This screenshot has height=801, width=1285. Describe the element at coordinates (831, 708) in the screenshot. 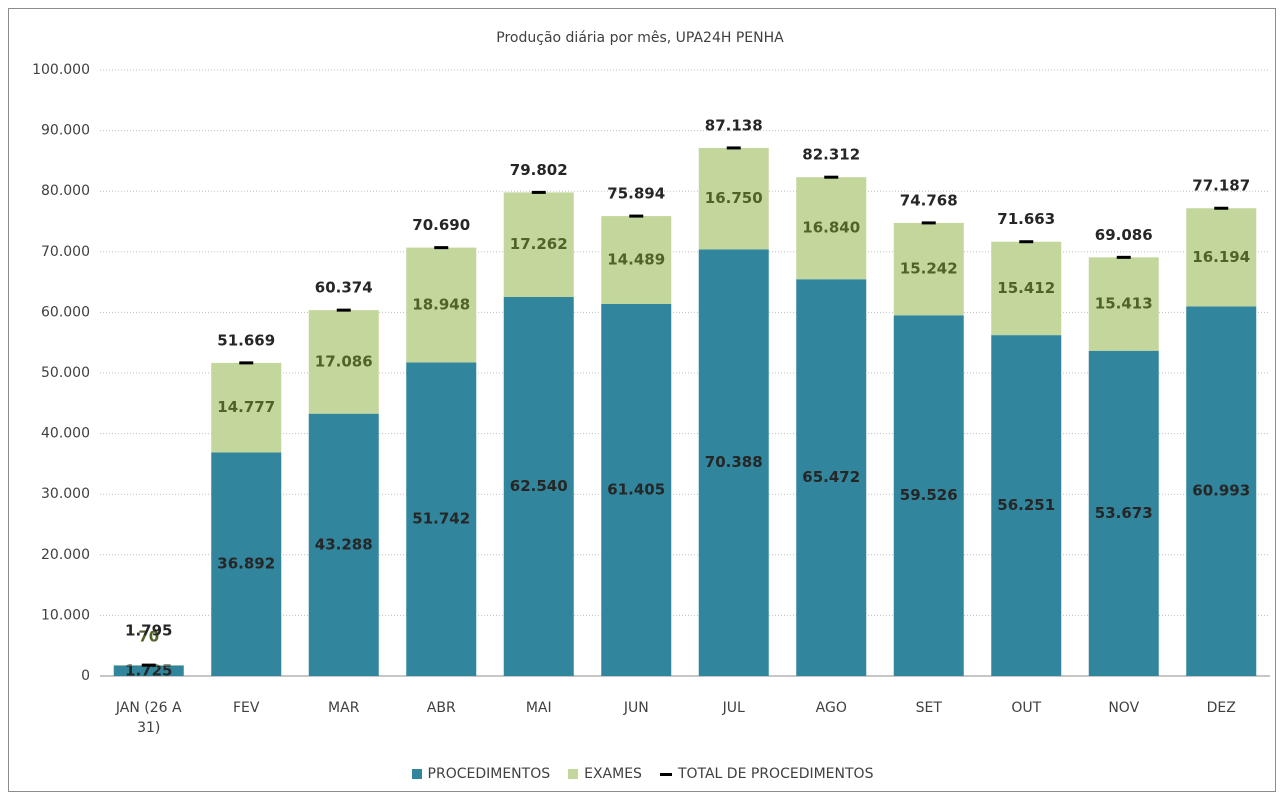

I see `x-tick-label: AGO` at that location.